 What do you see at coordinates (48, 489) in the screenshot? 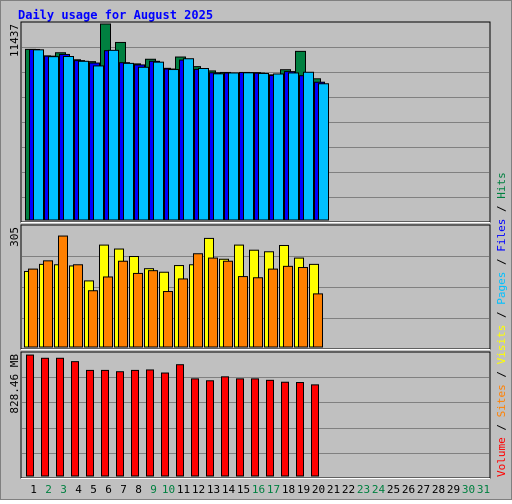
I see `day-label-2: 2` at bounding box center [48, 489].